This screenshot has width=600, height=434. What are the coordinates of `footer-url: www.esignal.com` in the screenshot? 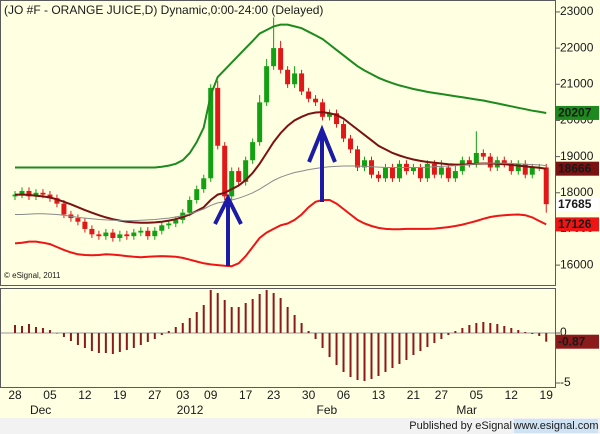 It's located at (556, 426).